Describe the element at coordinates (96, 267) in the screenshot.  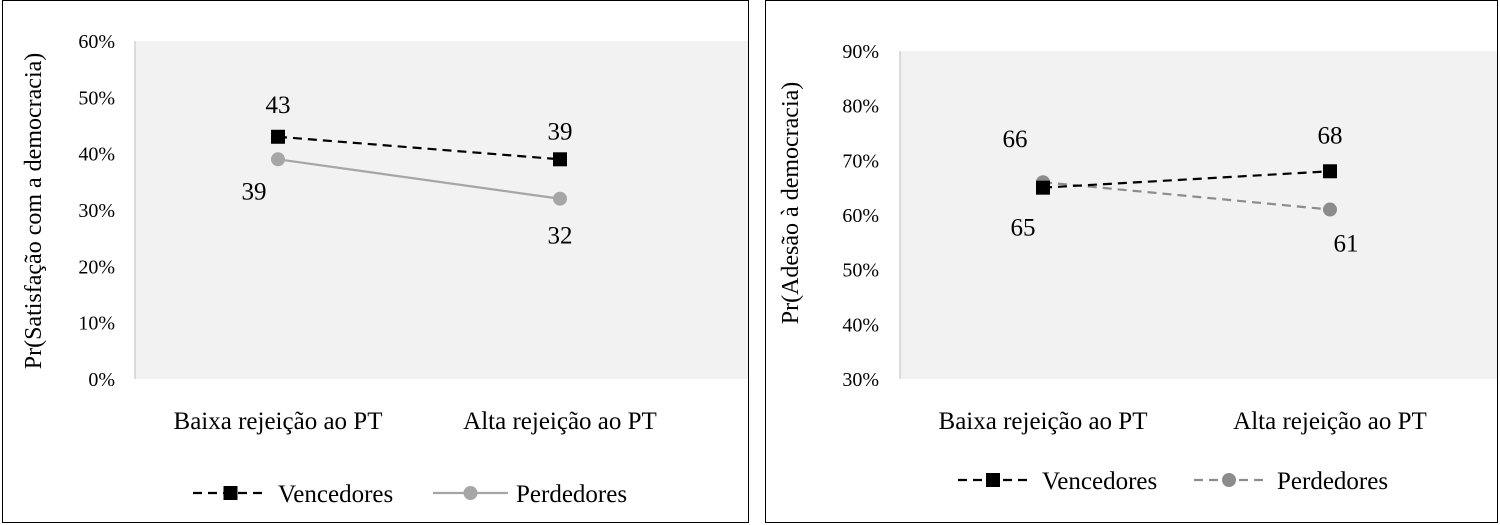
I see `y-tick-label: 20%` at that location.